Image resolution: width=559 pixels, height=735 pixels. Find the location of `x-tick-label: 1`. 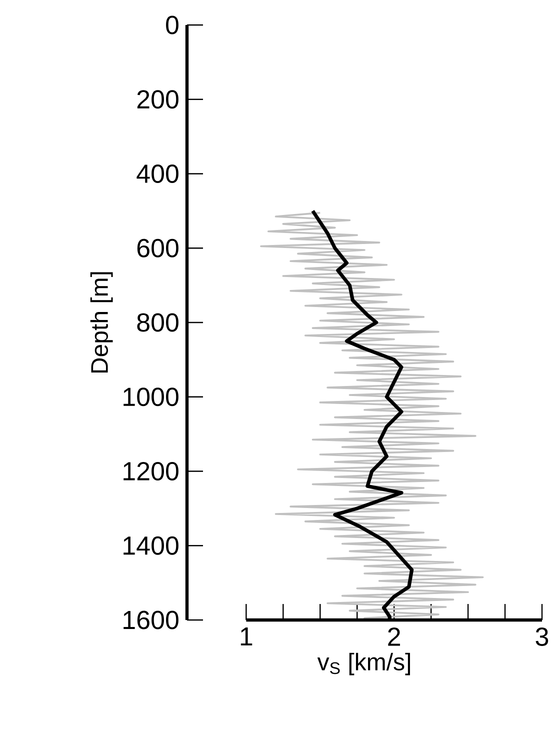

x-tick-label: 1 is located at coordinates (246, 637).